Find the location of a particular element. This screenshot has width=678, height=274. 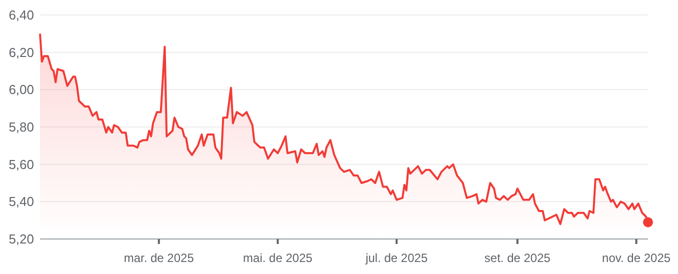

y-tick-label: 5,80 is located at coordinates (21, 127).